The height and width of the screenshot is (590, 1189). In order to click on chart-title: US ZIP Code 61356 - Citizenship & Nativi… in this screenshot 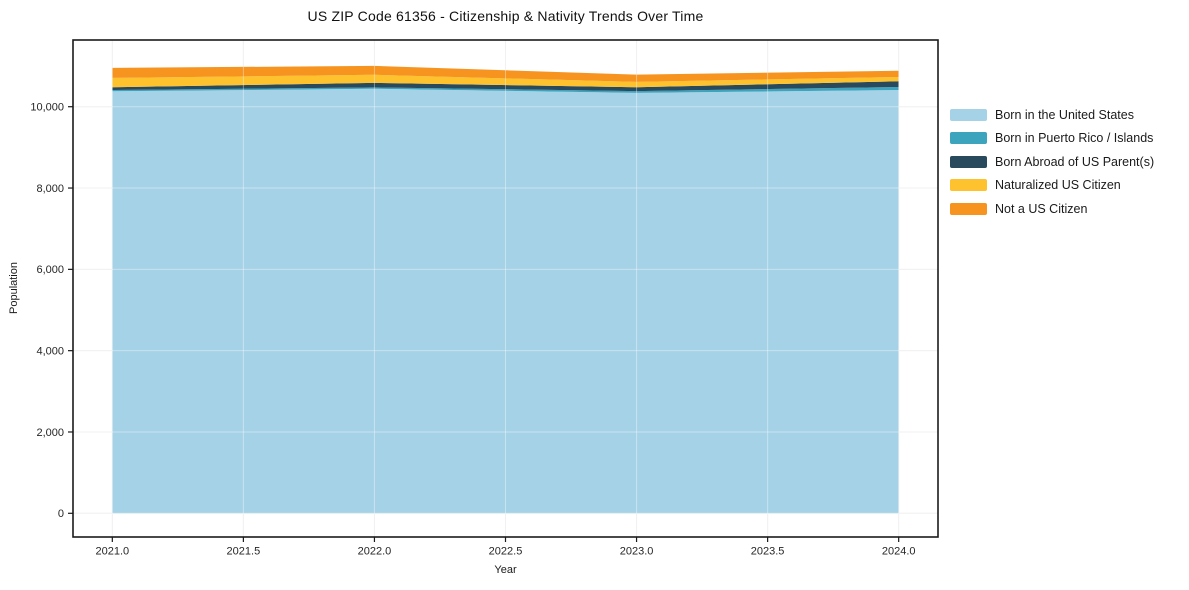, I will do `click(505, 16)`.